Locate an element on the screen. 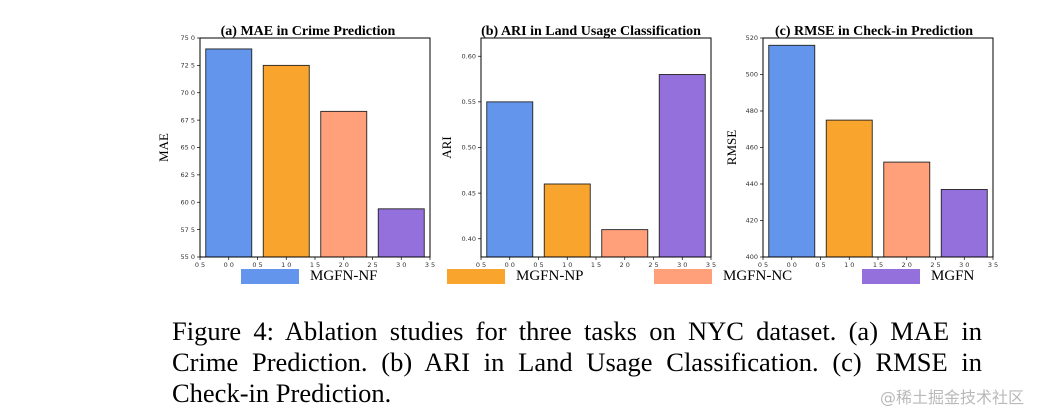  y-axis-label: RMSE is located at coordinates (731, 147).